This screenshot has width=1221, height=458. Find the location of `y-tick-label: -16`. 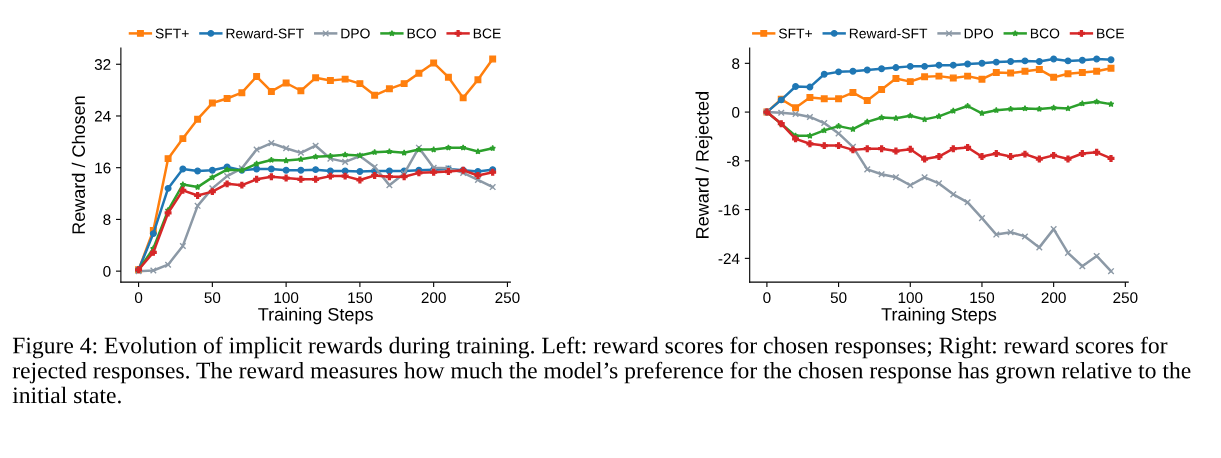

y-tick-label: -16 is located at coordinates (729, 210).